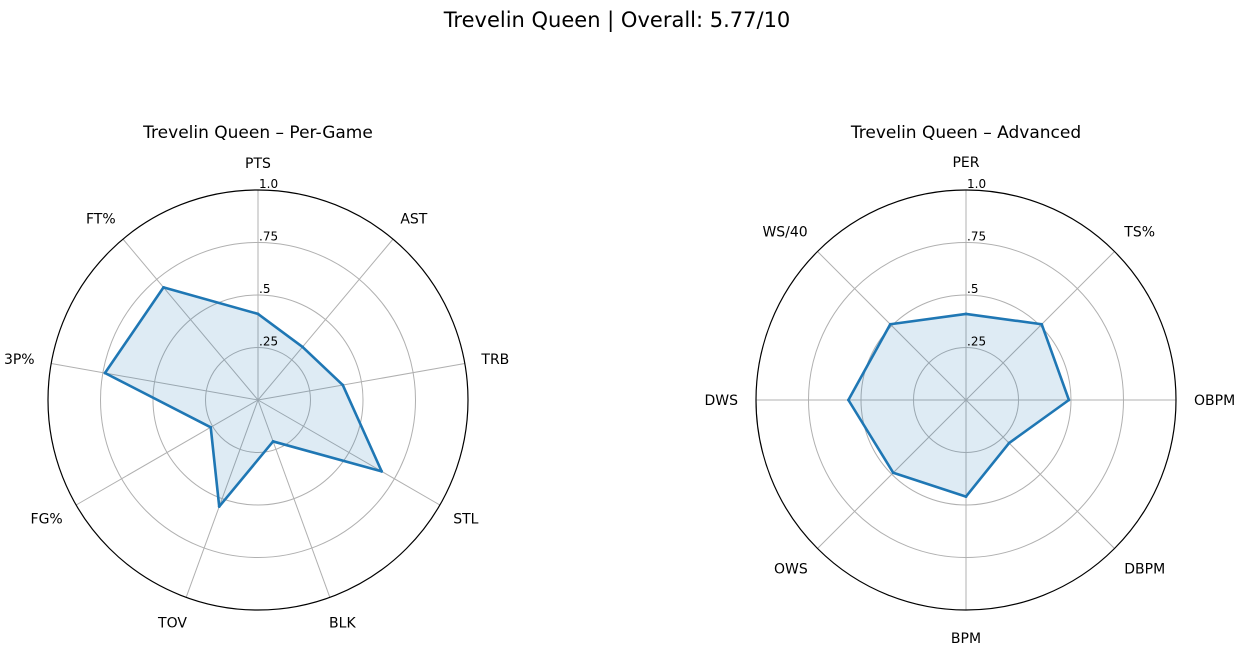 The image size is (1234, 653). I want to click on axis-label-ft-pct: FT%, so click(101, 219).